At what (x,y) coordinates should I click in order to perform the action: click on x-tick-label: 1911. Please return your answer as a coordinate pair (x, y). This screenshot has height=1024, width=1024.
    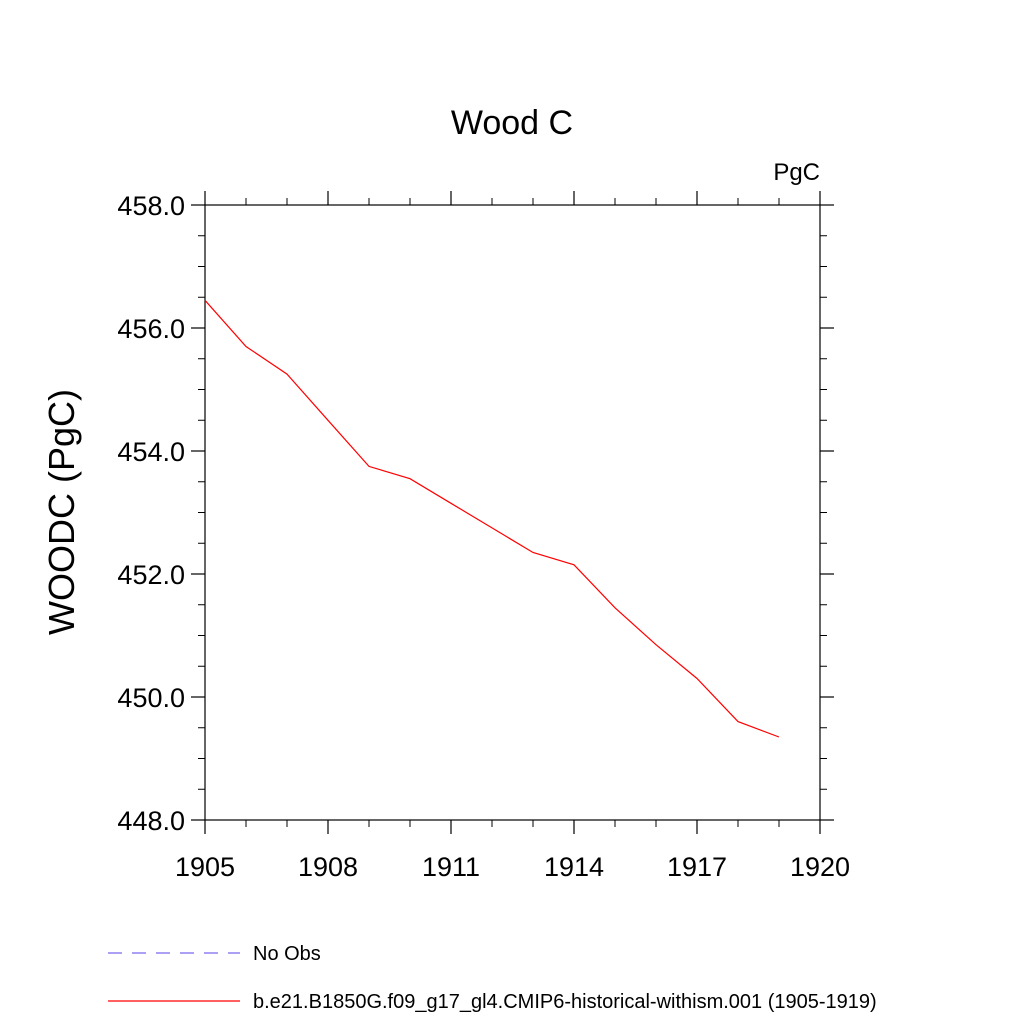
    Looking at the image, I should click on (451, 867).